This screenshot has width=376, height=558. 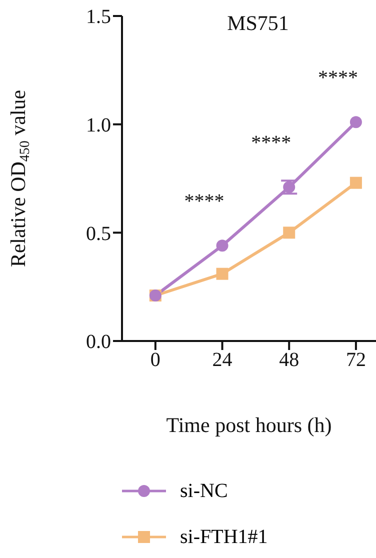 What do you see at coordinates (224, 537) in the screenshot?
I see `legend-label: si-FTH1#1` at bounding box center [224, 537].